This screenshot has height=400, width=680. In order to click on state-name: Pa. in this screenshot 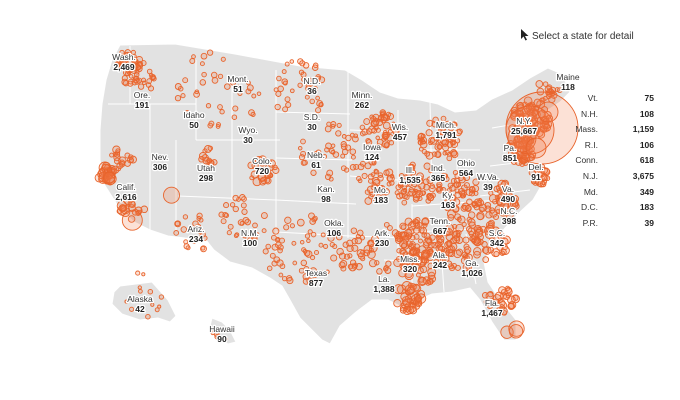, I will do `click(510, 148)`.